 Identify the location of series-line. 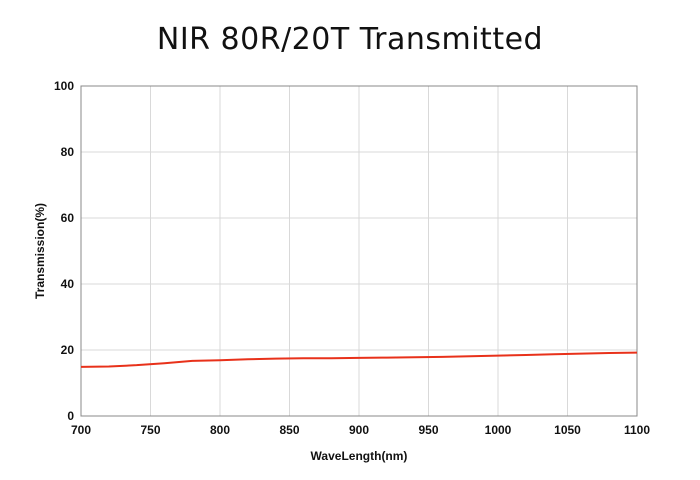
(359, 359).